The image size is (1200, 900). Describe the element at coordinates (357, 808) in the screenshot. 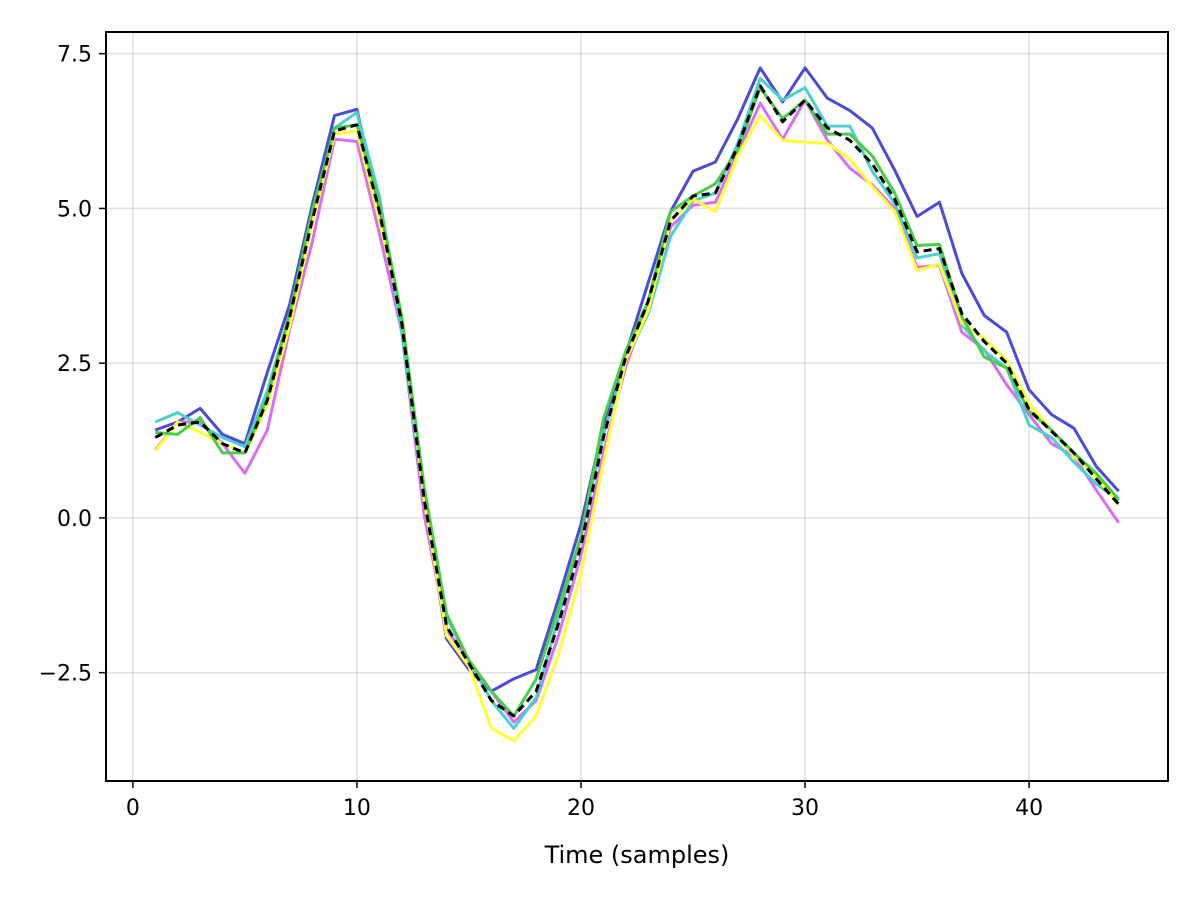

I see `x-tick-label: 10` at that location.